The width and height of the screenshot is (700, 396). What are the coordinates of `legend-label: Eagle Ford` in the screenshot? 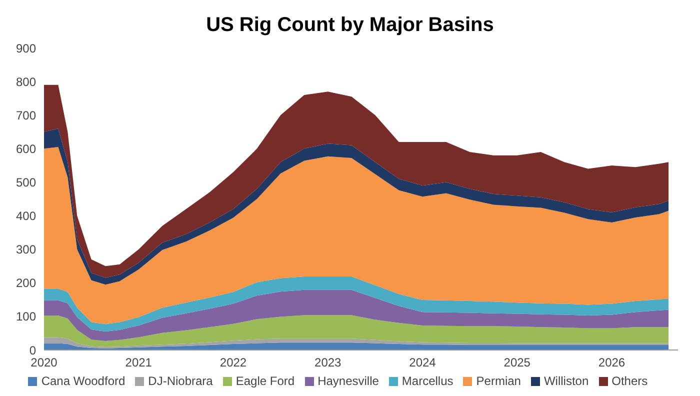 It's located at (265, 381).